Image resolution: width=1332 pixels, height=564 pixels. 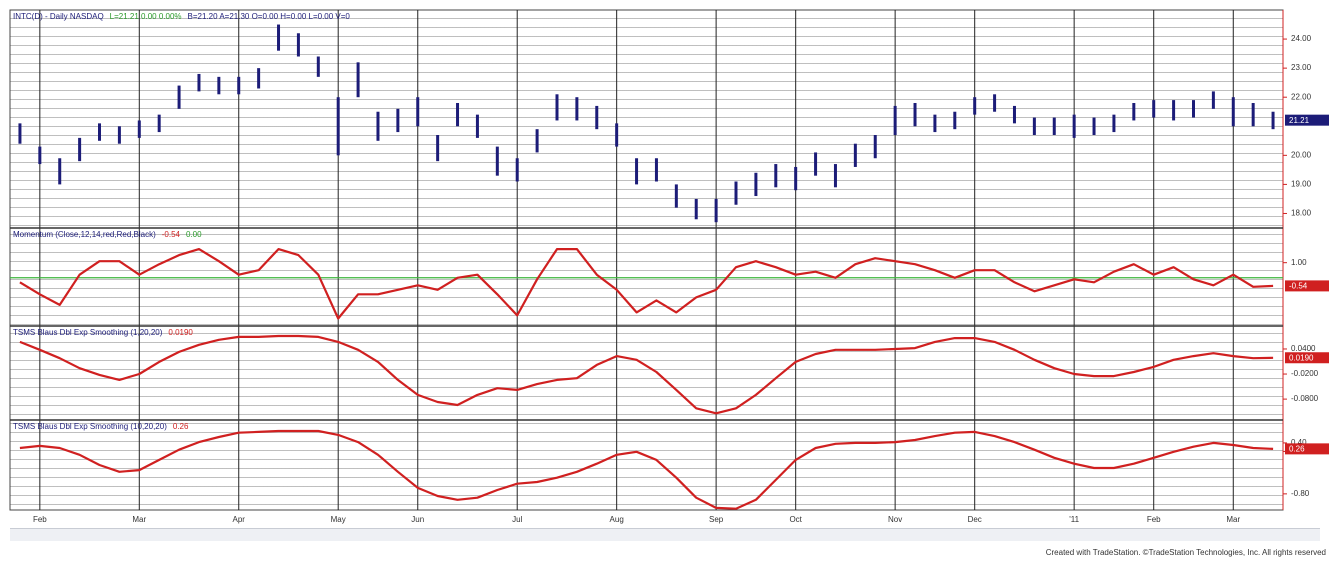 I want to click on x-tick-label: Apr, so click(x=239, y=519).